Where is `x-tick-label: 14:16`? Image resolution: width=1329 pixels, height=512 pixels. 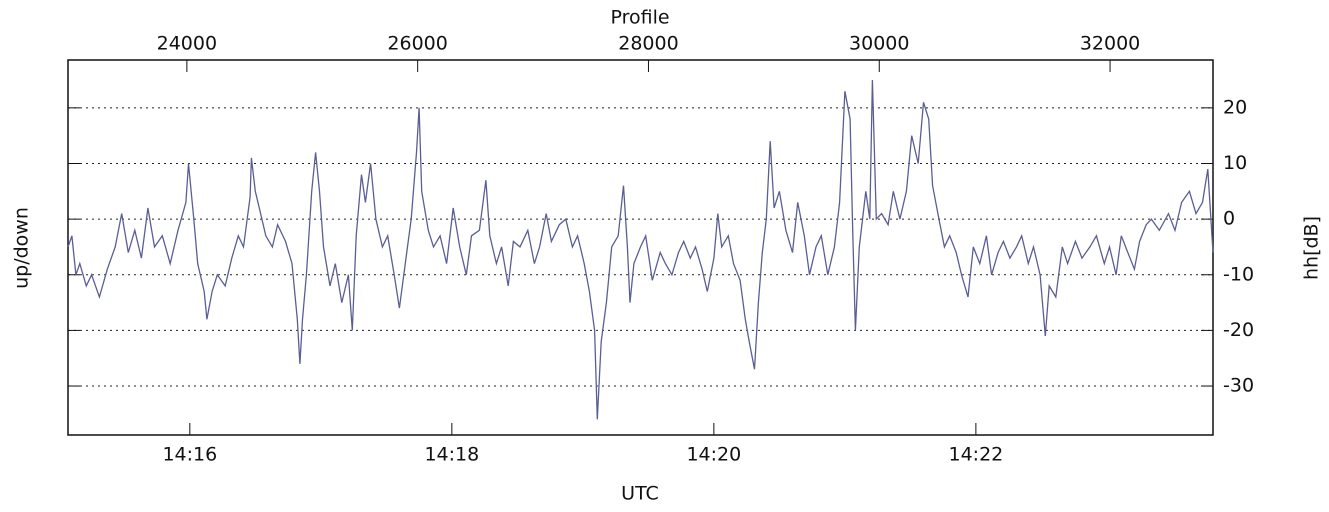
x-tick-label: 14:16 is located at coordinates (189, 455).